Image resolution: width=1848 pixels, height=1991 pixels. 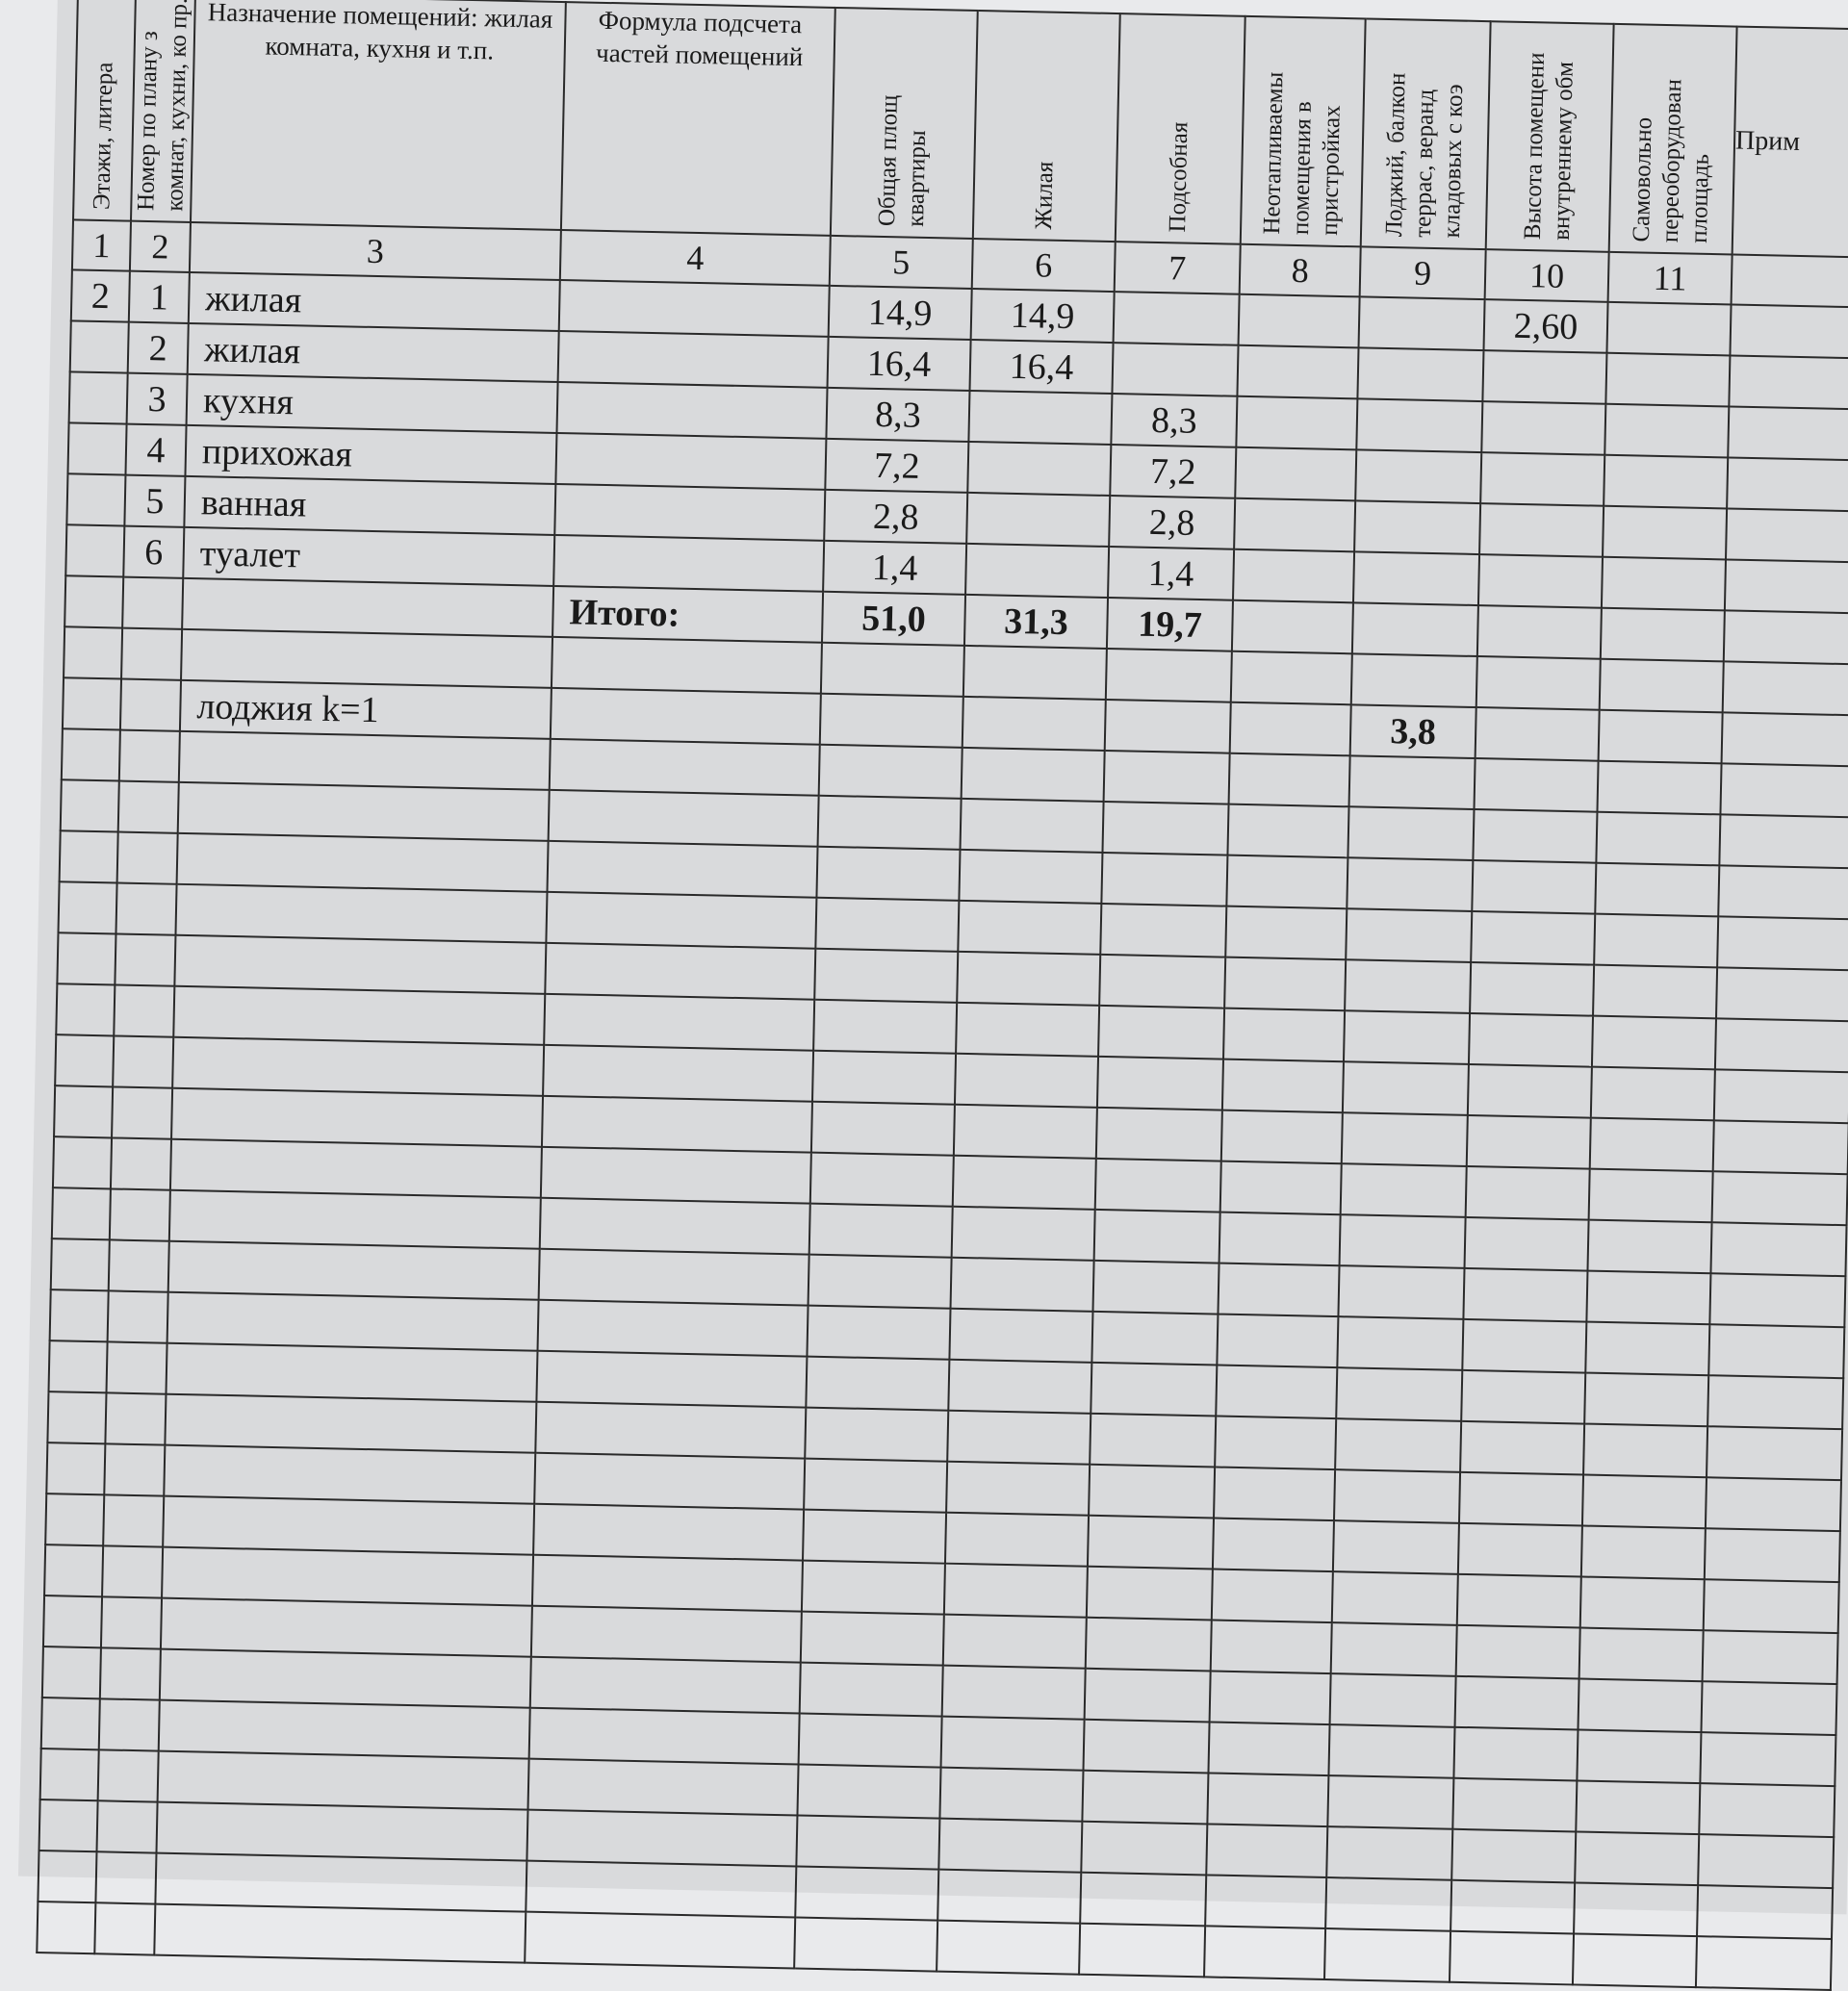 I want to click on room-number: 1, so click(x=159, y=296).